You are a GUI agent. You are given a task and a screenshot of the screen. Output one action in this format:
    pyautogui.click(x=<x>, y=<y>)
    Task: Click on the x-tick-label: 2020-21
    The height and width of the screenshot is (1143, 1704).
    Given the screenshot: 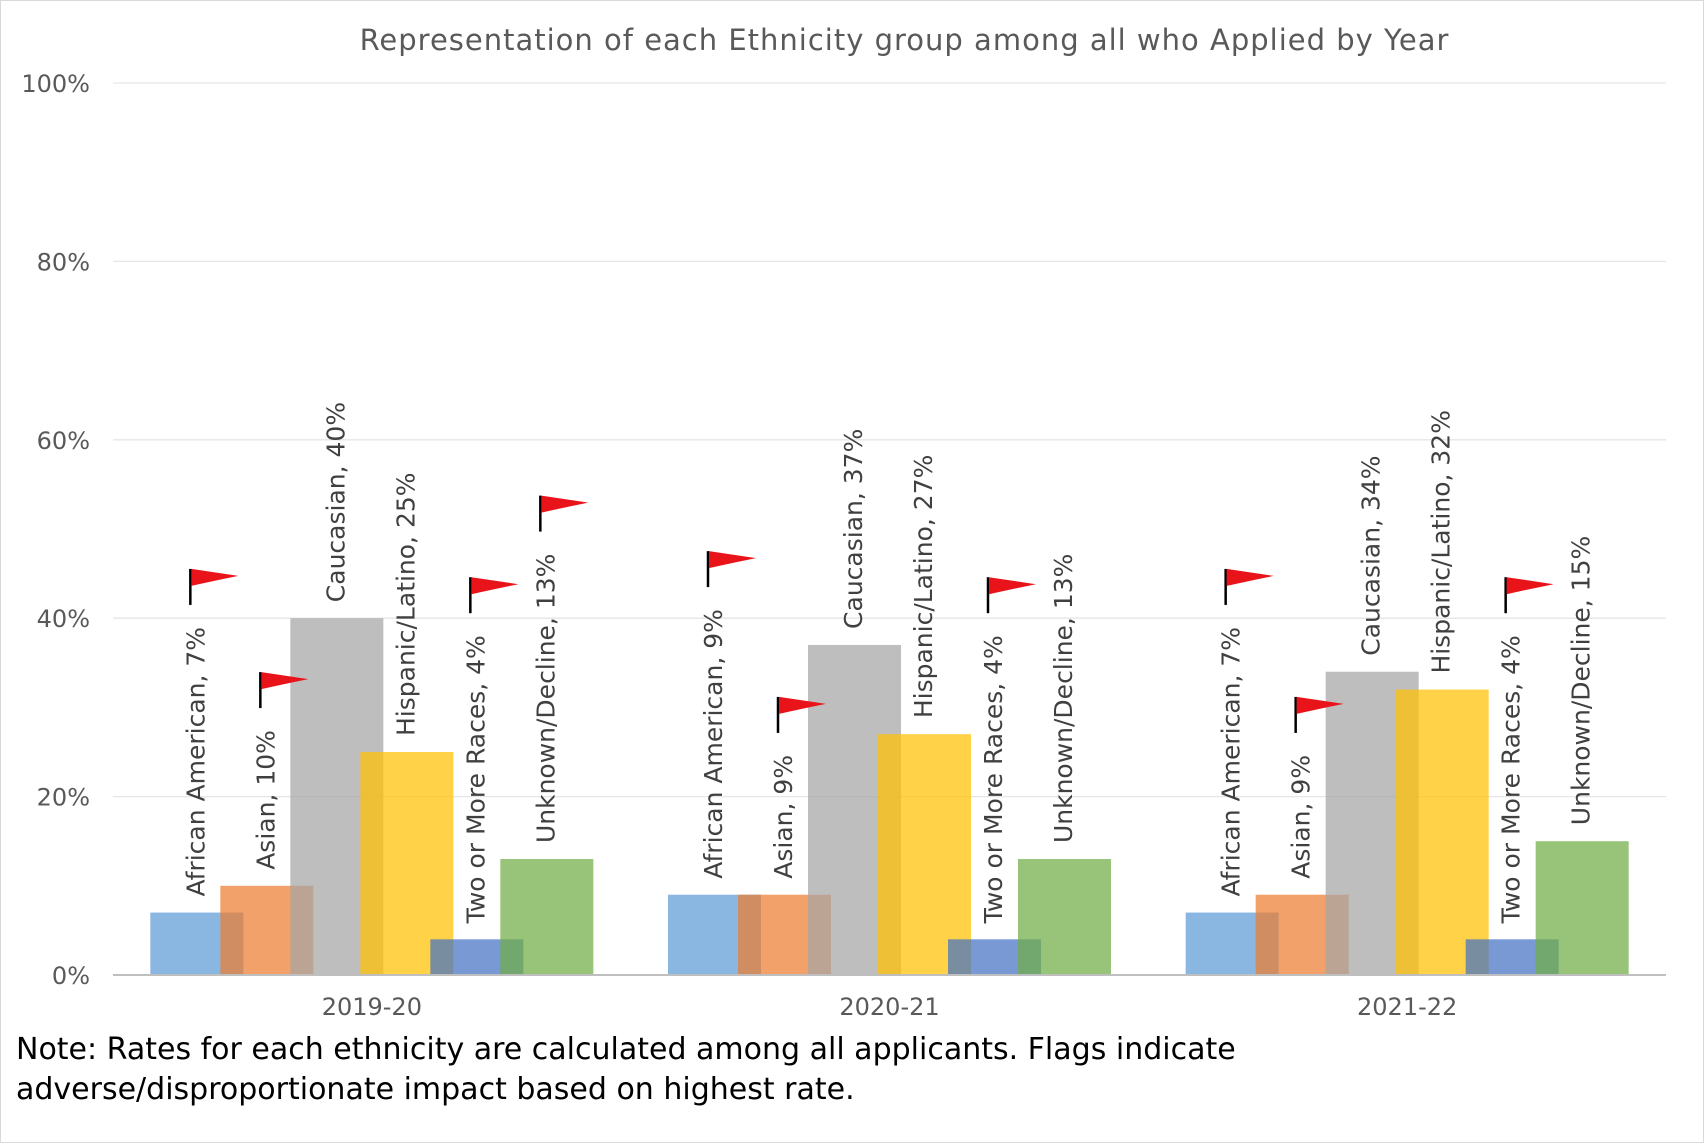 What is the action you would take?
    pyautogui.click(x=889, y=1007)
    